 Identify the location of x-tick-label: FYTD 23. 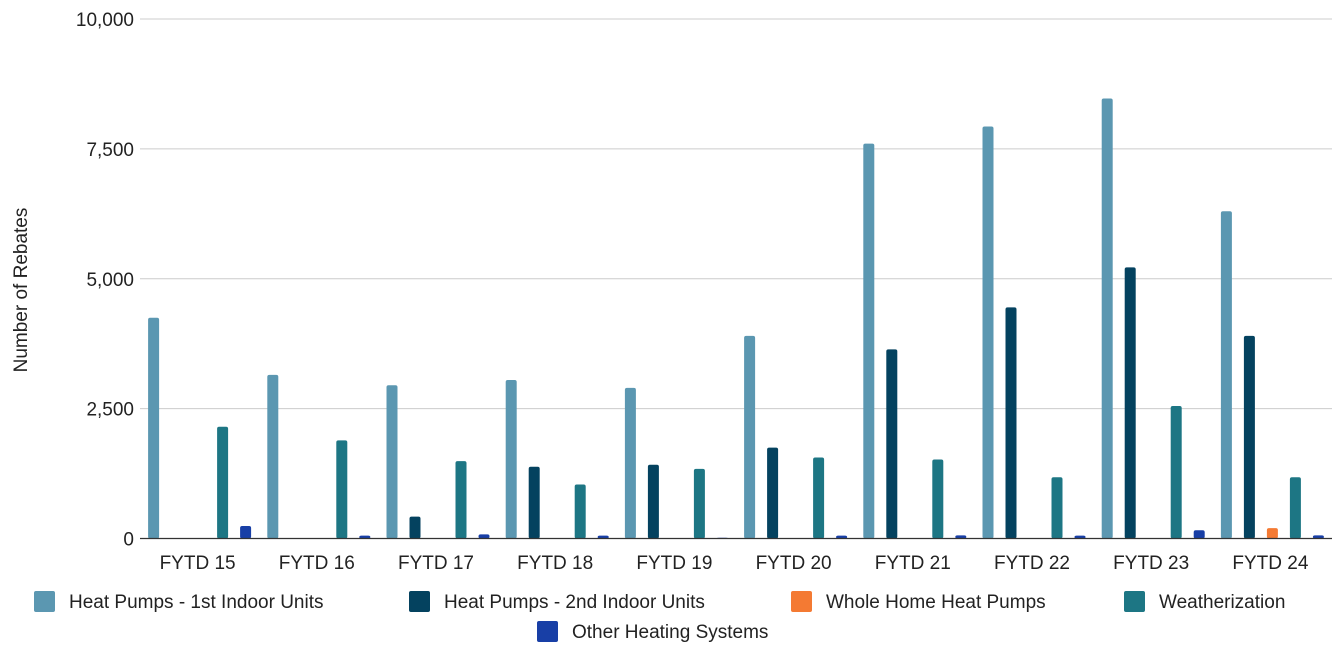
(1151, 563).